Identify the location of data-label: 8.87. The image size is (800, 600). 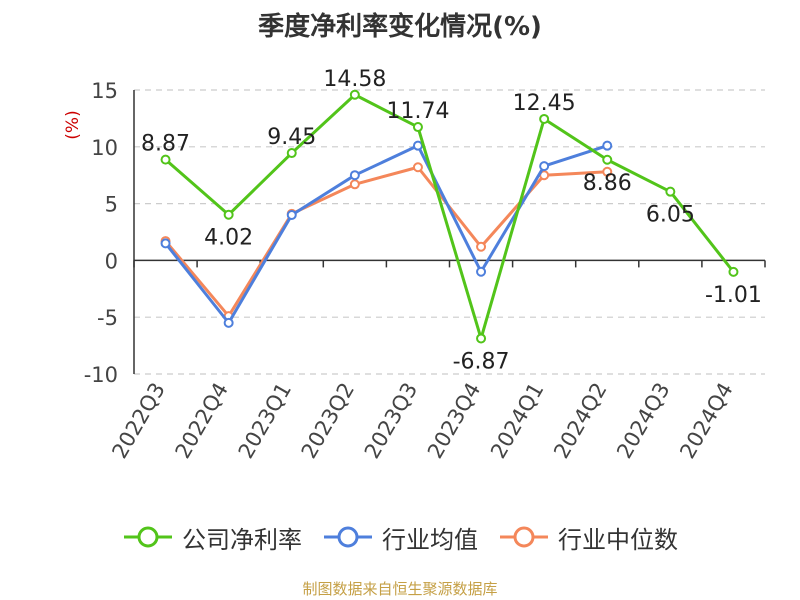
(165, 144).